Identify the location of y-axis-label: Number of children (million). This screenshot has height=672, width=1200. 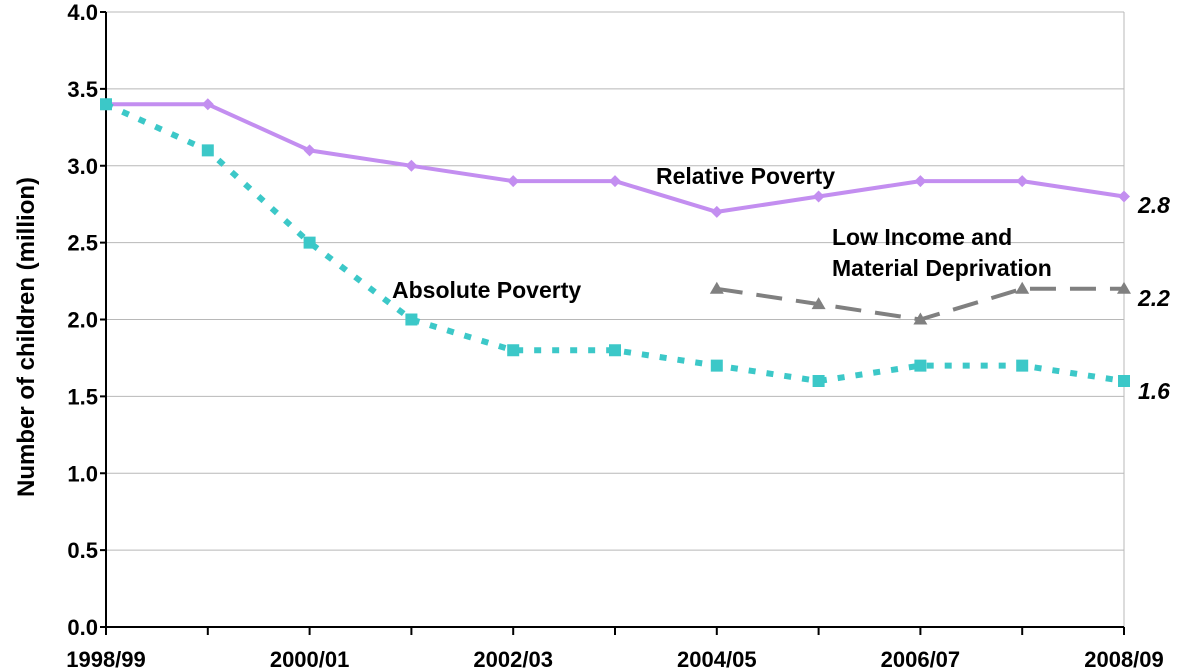
(26, 337).